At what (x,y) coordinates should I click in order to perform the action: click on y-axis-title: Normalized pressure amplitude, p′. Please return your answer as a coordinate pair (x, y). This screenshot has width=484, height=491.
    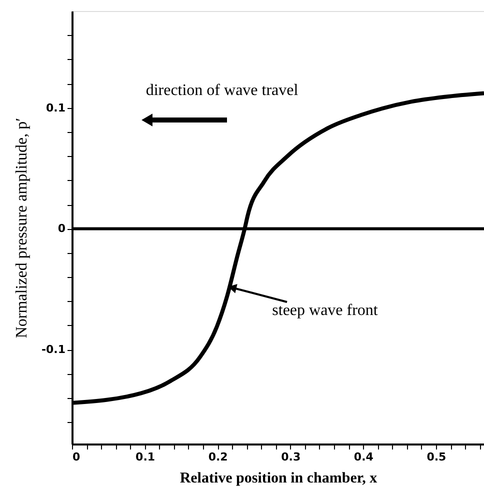
    Looking at the image, I should click on (21, 228).